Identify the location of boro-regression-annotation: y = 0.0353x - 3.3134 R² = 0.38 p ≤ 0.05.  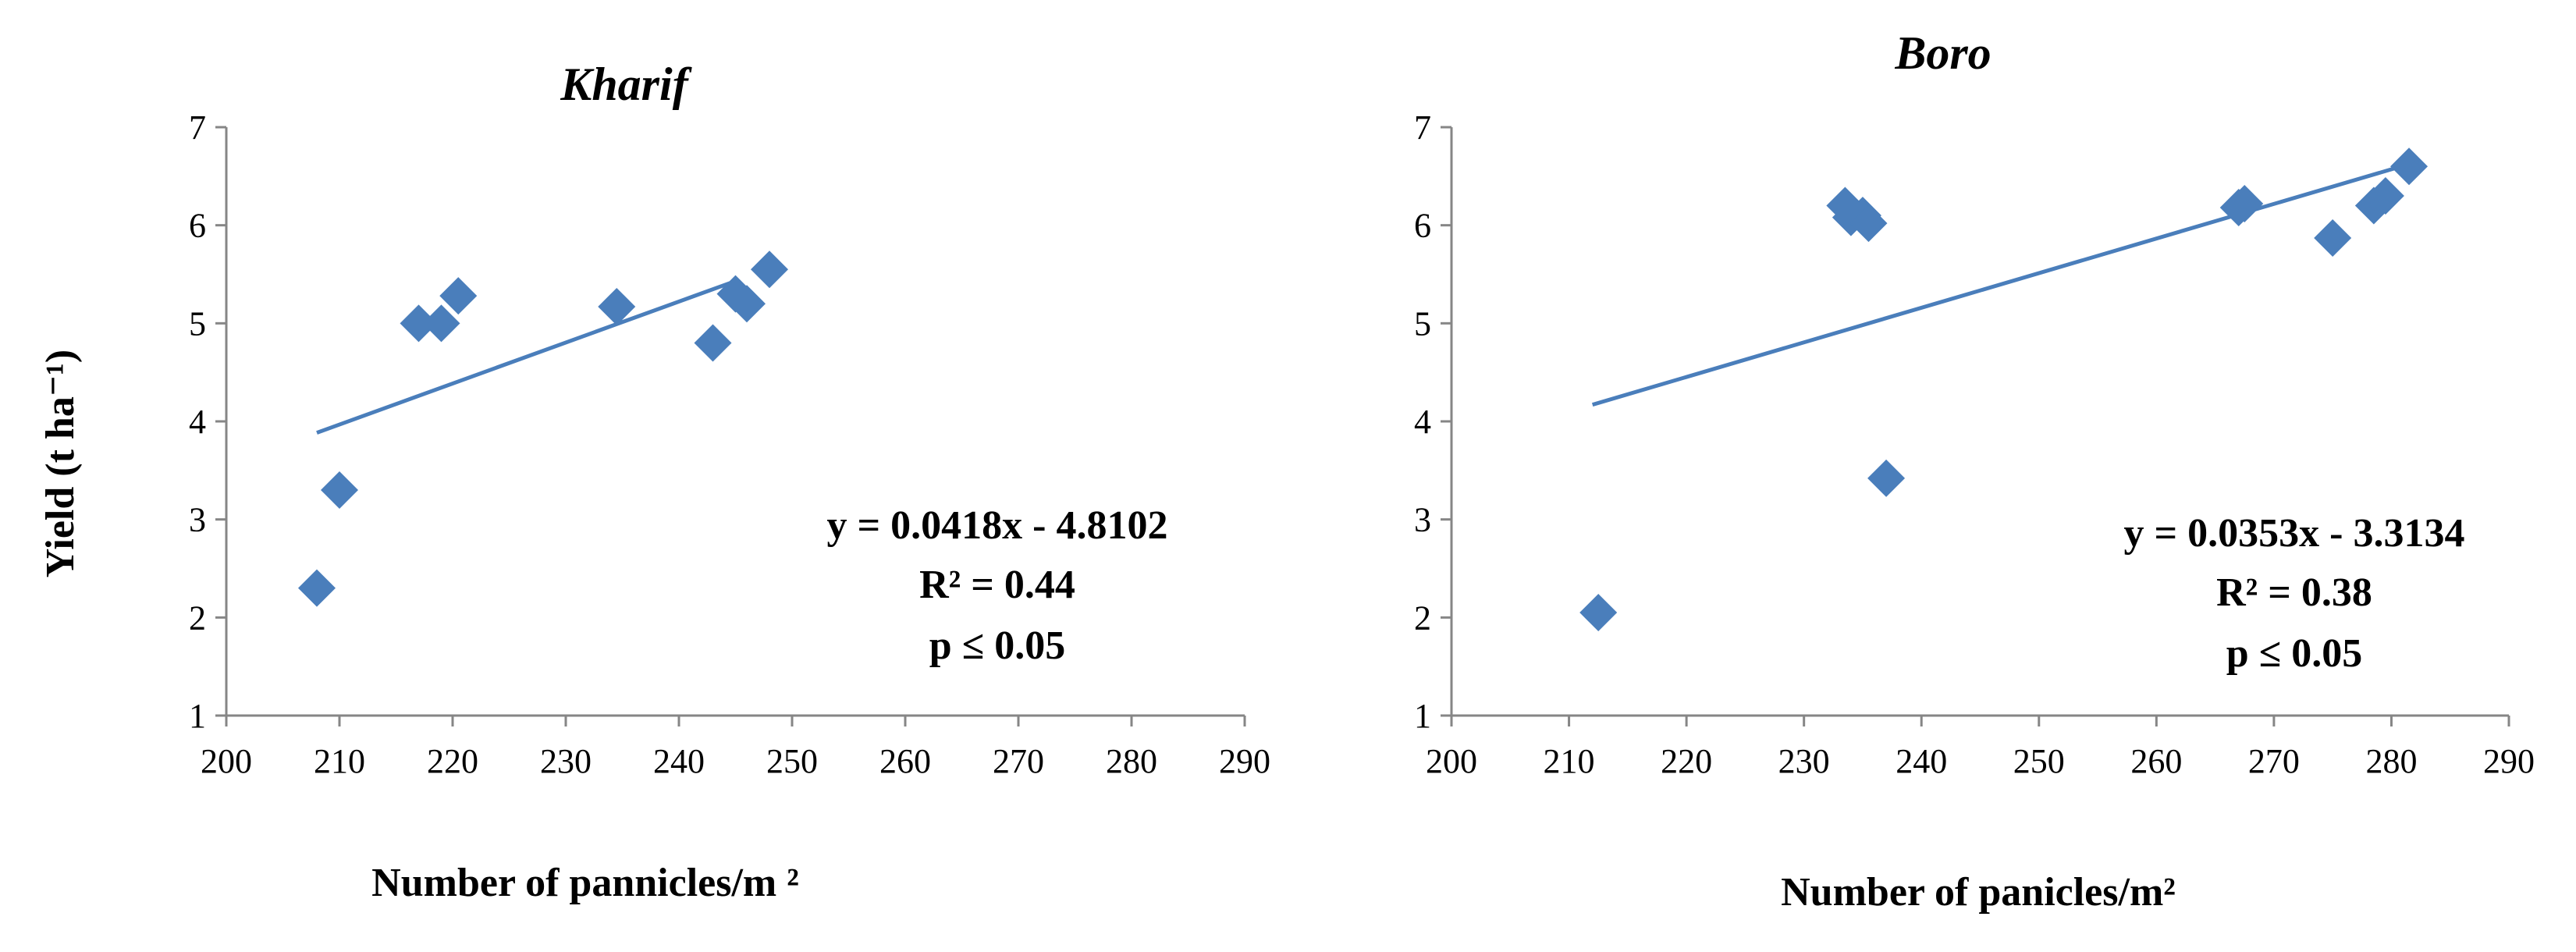
(2294, 593).